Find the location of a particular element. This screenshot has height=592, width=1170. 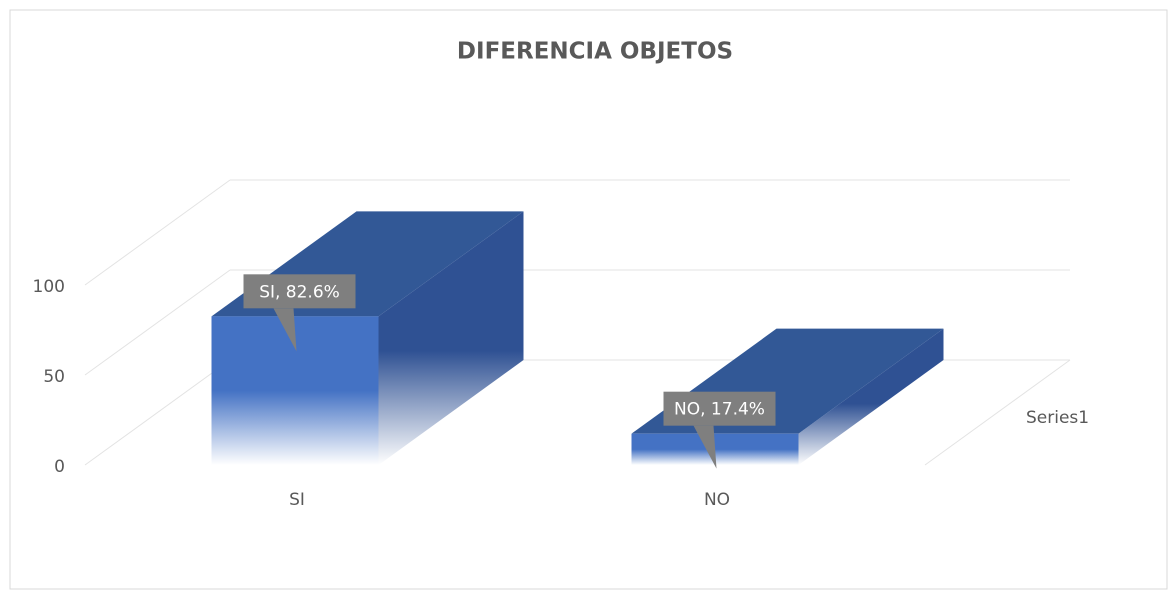

y-tick-label: 50 is located at coordinates (54, 377).